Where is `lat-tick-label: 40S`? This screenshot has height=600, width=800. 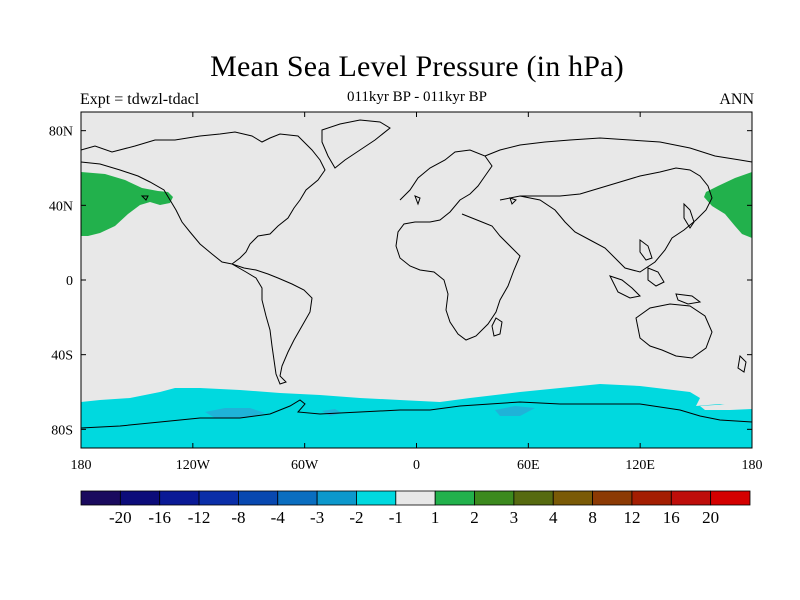 lat-tick-label: 40S is located at coordinates (62, 356).